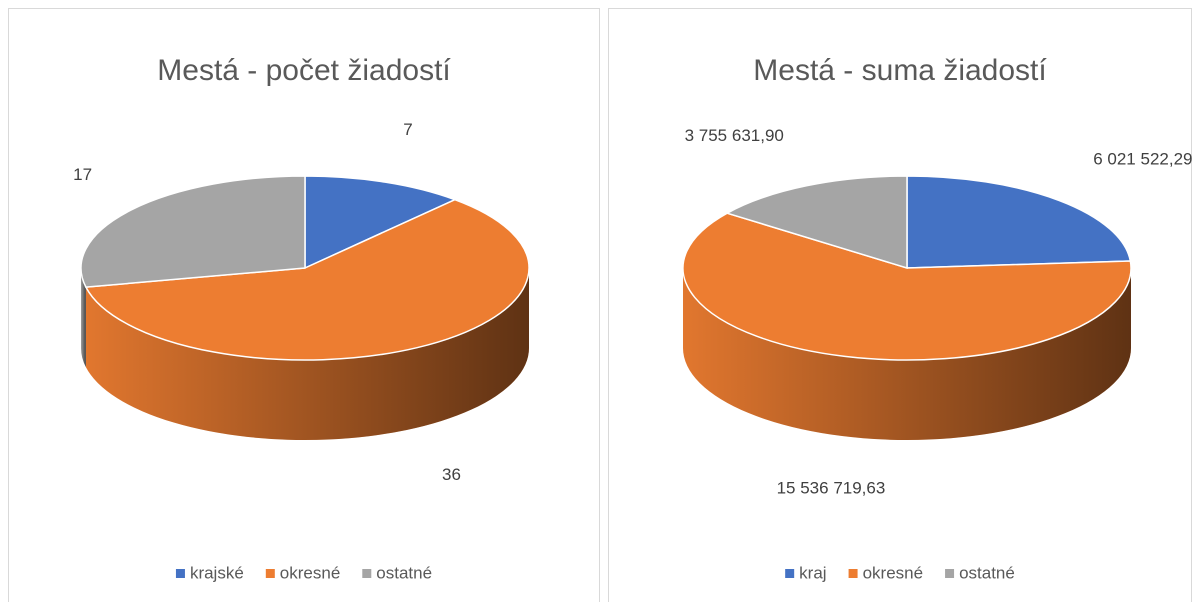 This screenshot has height=602, width=1194. I want to click on data-label: 17, so click(82, 174).